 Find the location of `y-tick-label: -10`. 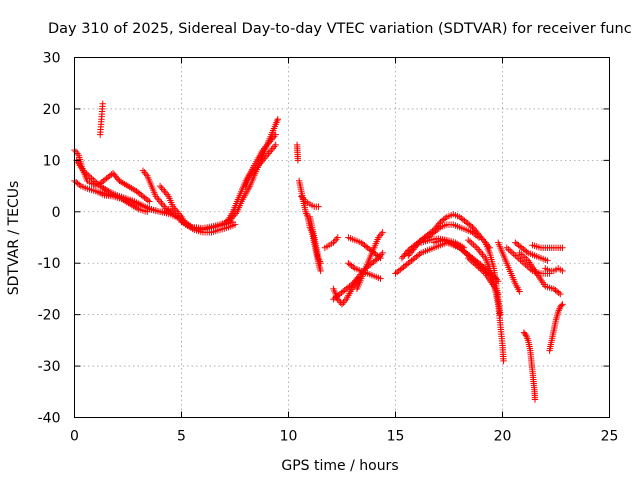

y-tick-label: -10 is located at coordinates (49, 264).